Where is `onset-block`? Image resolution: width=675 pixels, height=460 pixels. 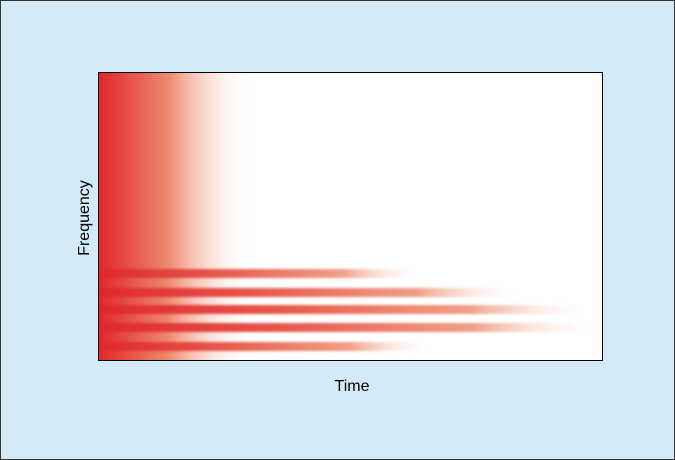 onset-block is located at coordinates (176, 216).